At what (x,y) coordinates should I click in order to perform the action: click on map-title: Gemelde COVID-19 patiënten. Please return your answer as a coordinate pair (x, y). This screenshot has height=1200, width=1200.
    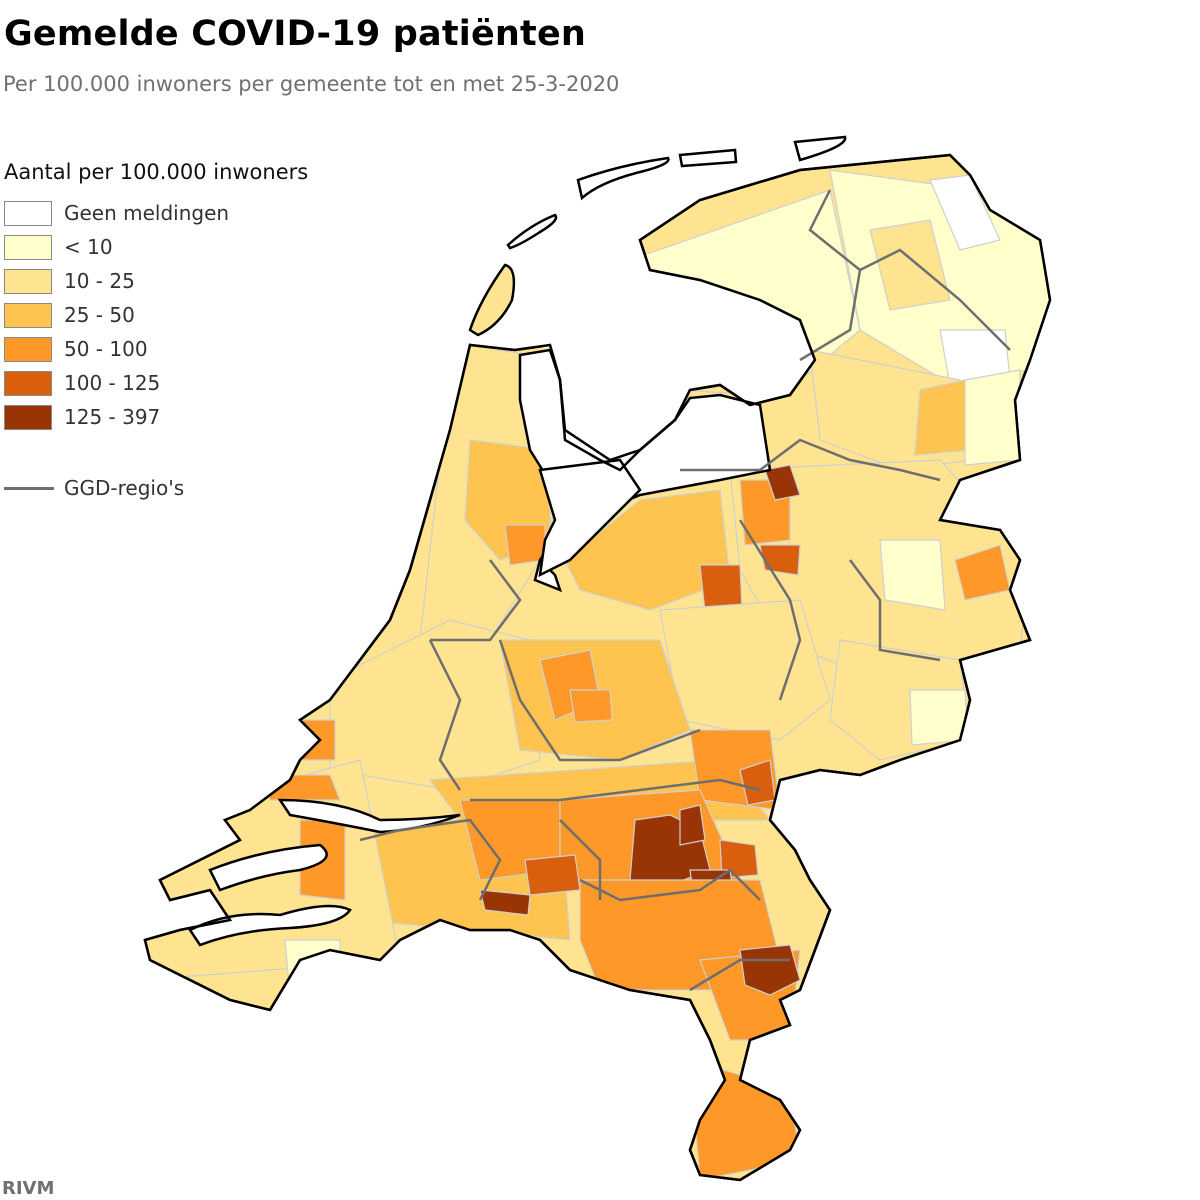
    Looking at the image, I should click on (295, 34).